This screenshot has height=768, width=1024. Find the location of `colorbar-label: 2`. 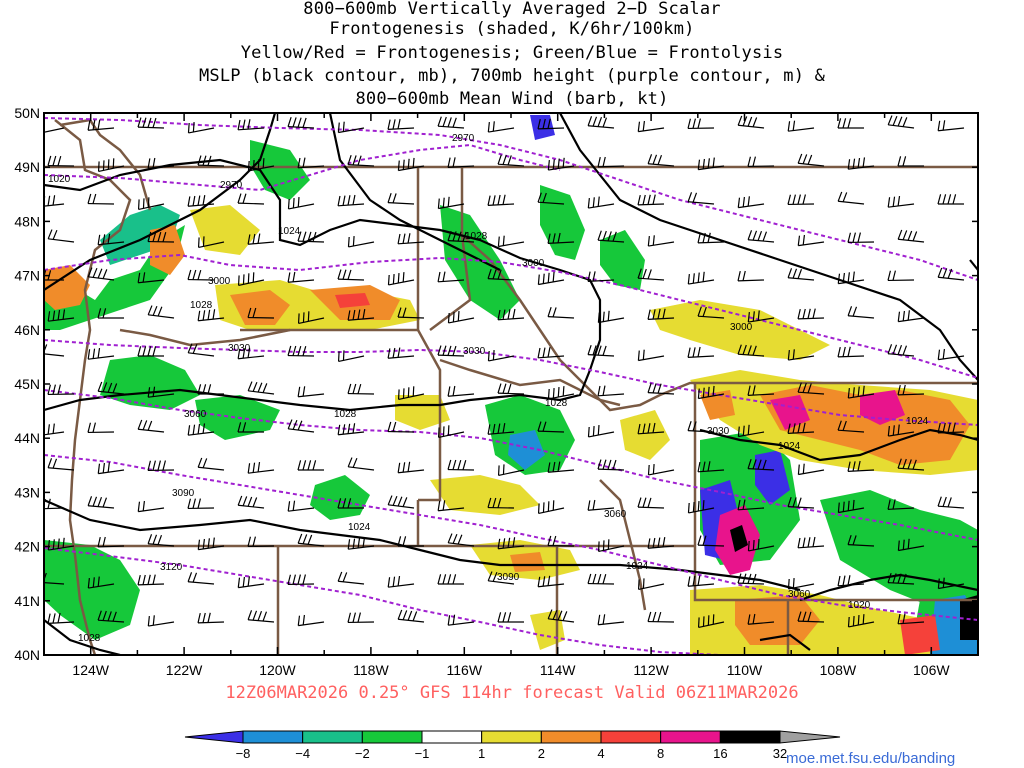

colorbar-label: 2 is located at coordinates (541, 753).